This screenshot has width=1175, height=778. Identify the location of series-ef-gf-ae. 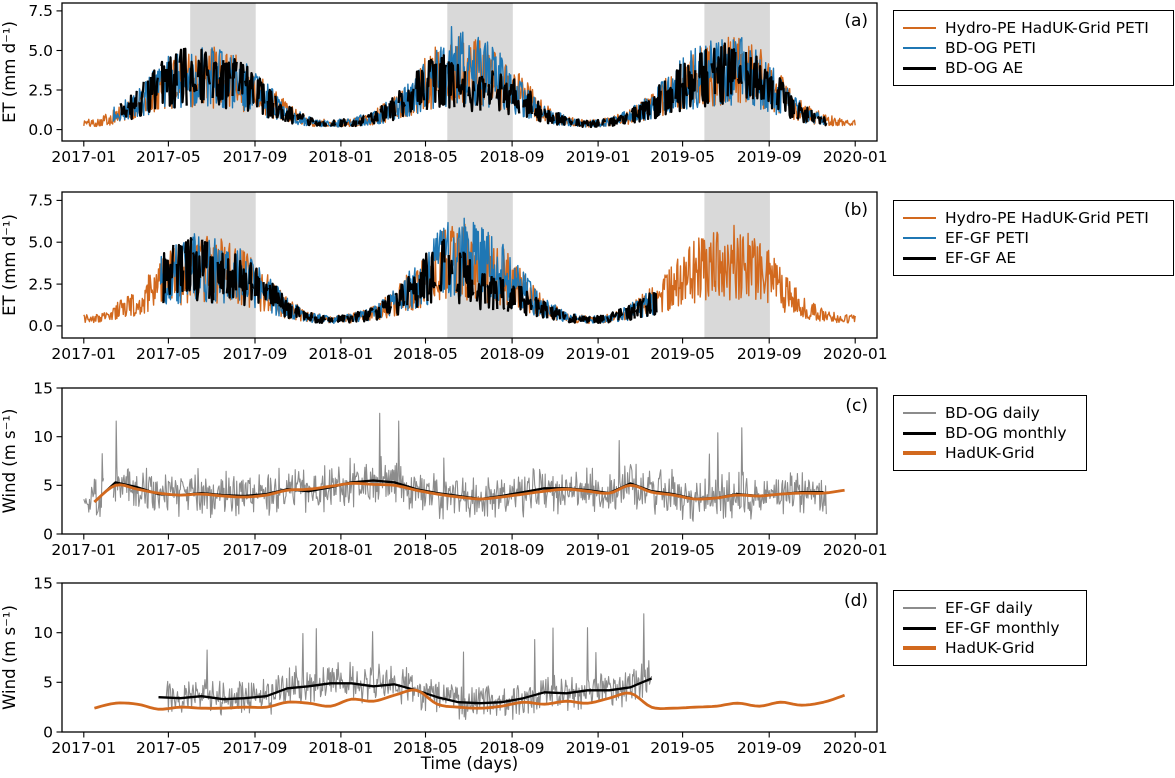
(410, 280).